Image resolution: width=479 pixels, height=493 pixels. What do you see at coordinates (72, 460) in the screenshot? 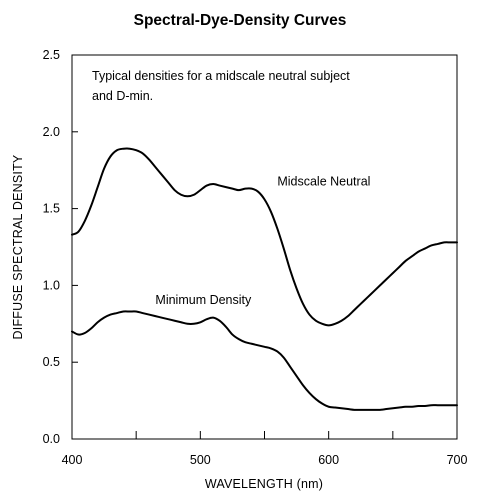
I see `x-tick-label: 400` at bounding box center [72, 460].